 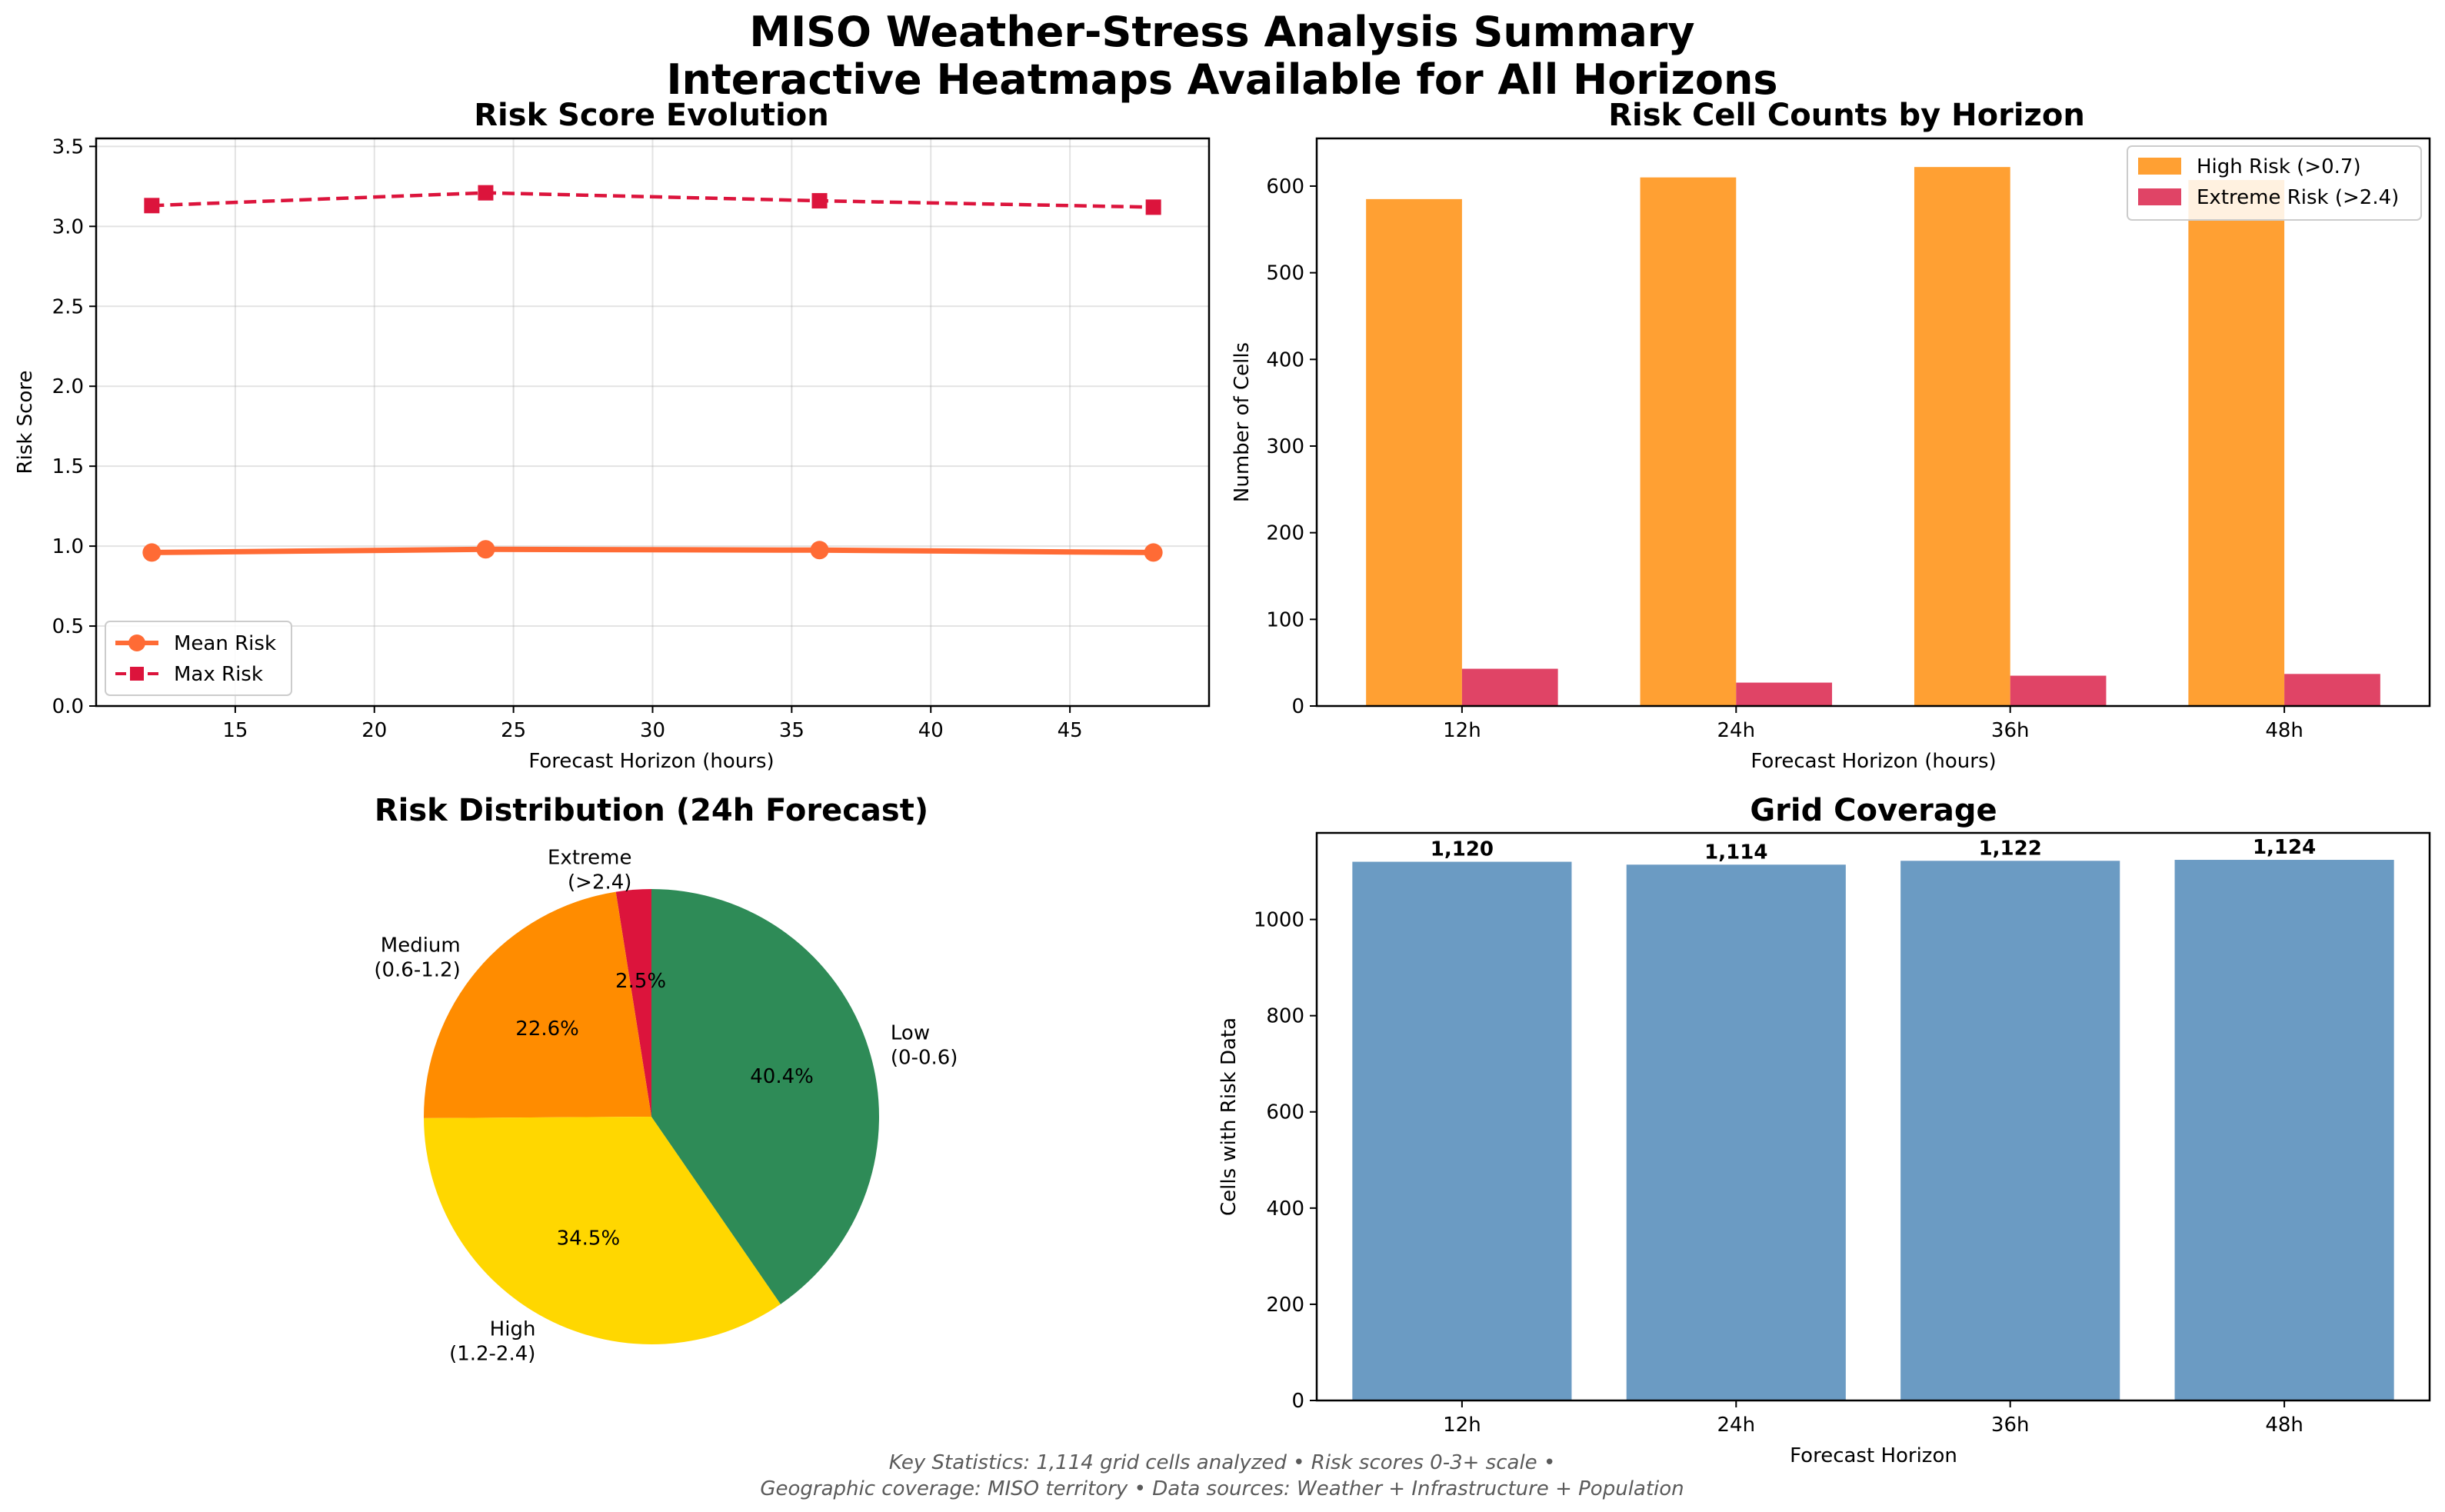 What do you see at coordinates (2010, 848) in the screenshot?
I see `coverage-value-label: 1,122` at bounding box center [2010, 848].